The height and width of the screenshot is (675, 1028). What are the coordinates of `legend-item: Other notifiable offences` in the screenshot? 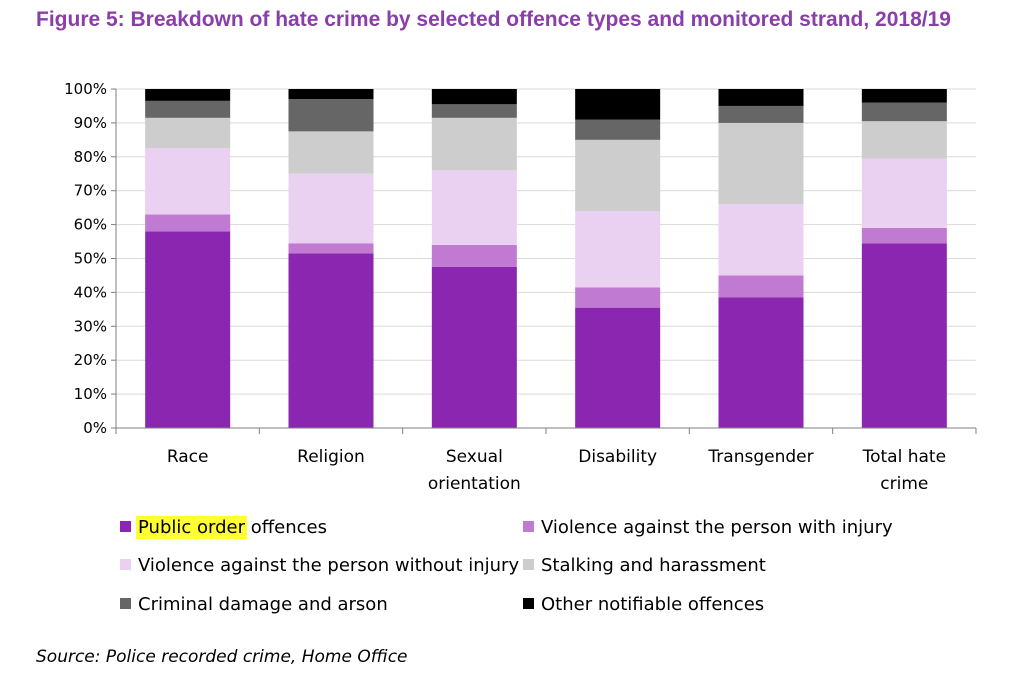 It's located at (643, 604).